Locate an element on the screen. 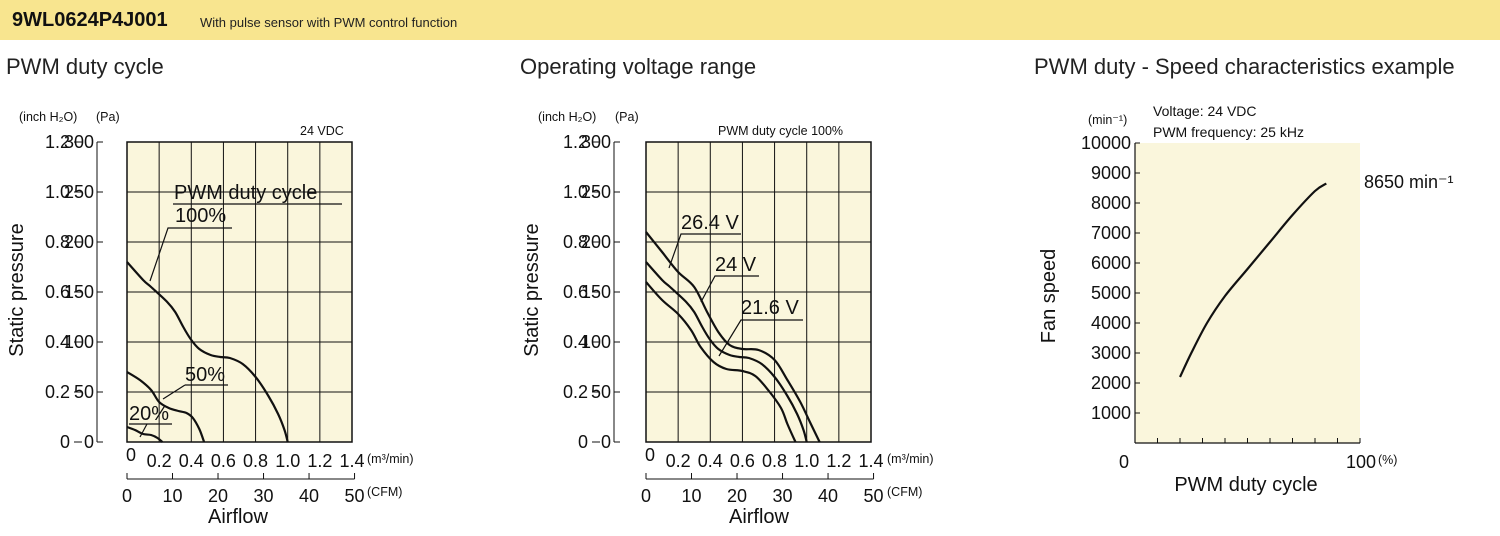  y-tick-label: 10000 is located at coordinates (1106, 143).